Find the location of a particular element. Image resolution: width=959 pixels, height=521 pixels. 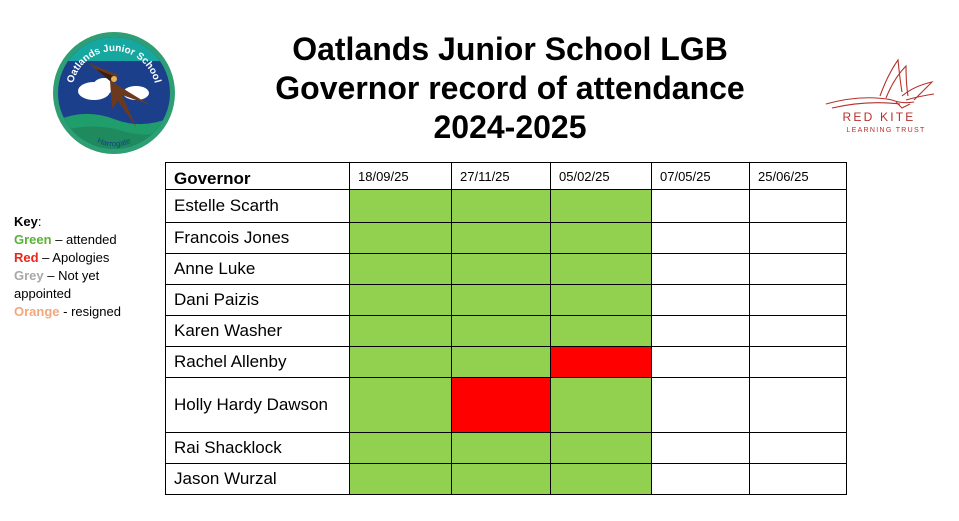

table-row: Rai Shacklock is located at coordinates (506, 448).